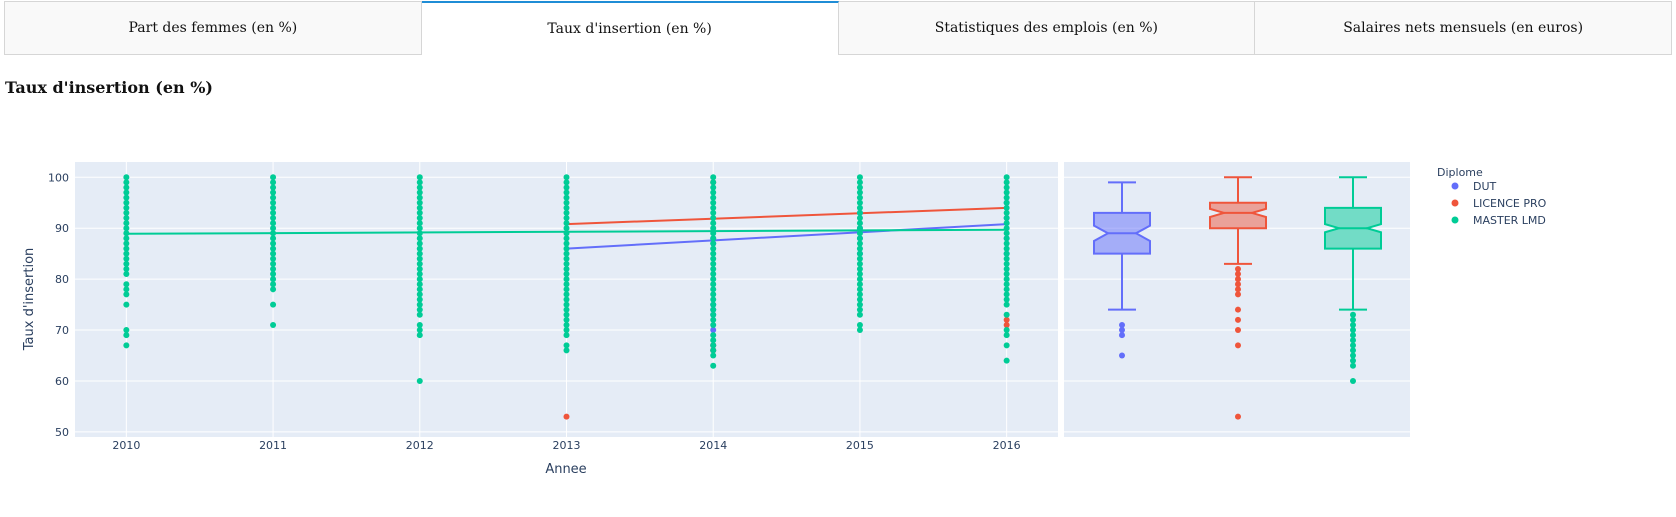  What do you see at coordinates (62, 228) in the screenshot?
I see `y-tick-label: 90` at bounding box center [62, 228].